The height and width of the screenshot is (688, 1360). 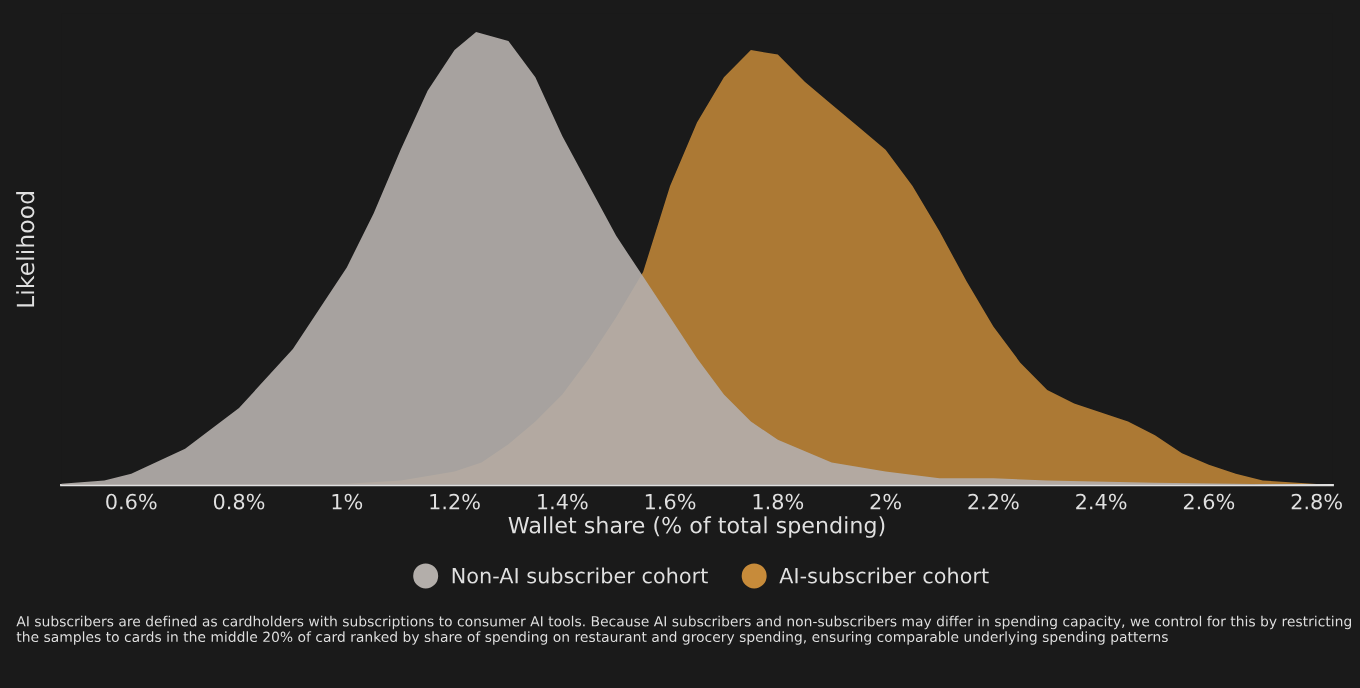 I want to click on x-axis-title: Wallet share (% of total spending), so click(x=696, y=527).